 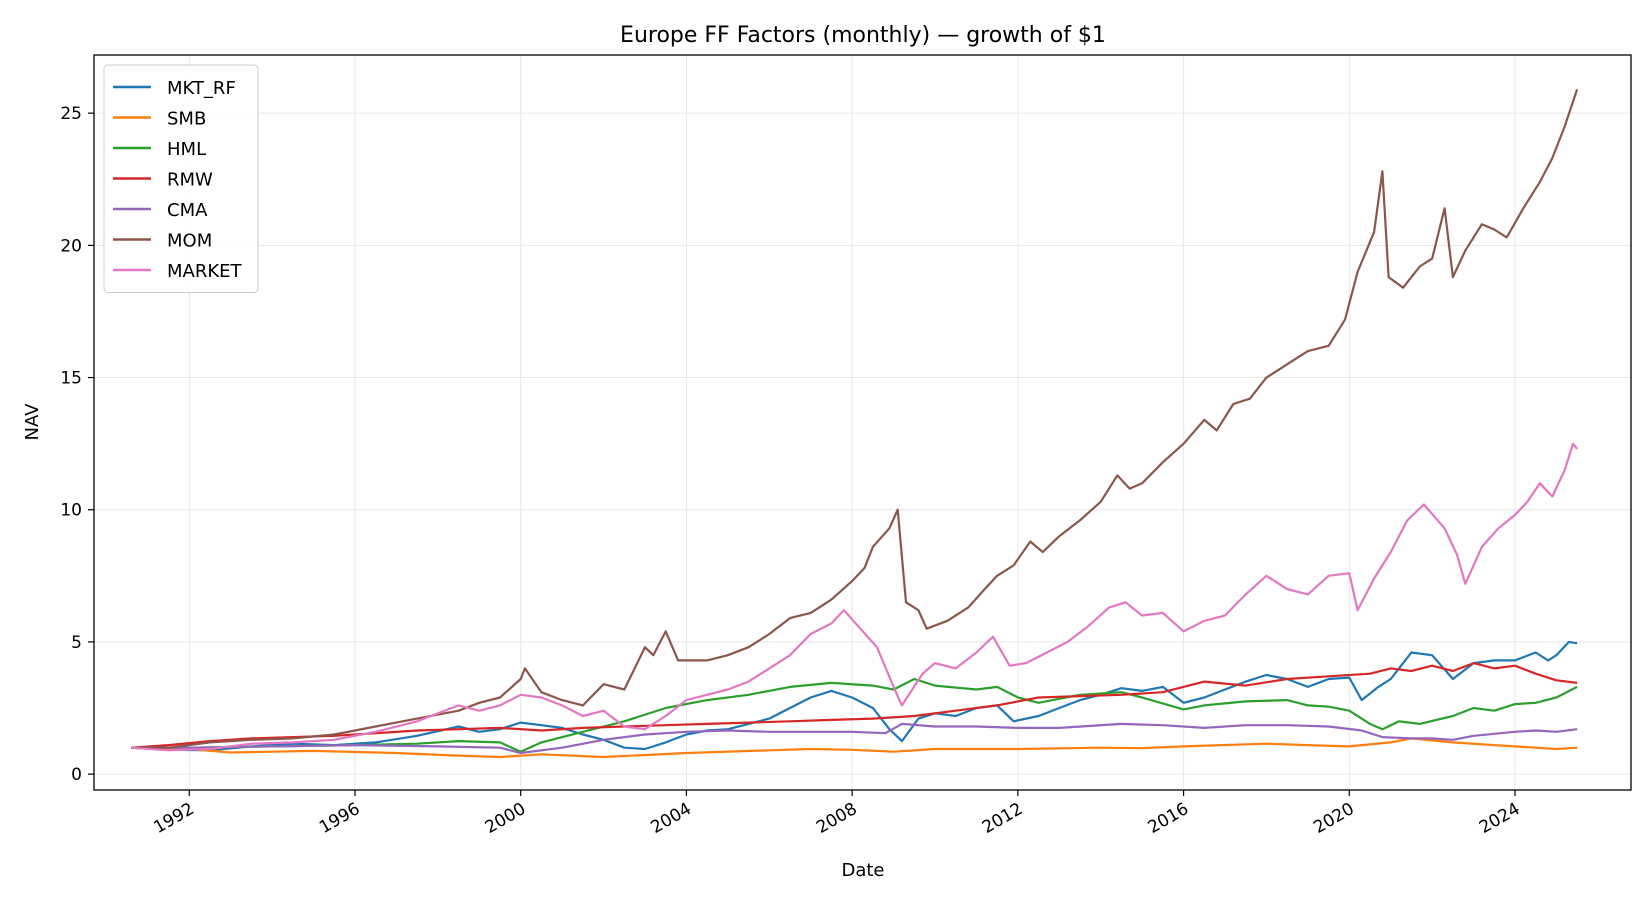 I want to click on x-tick-label: 2020, so click(x=1333, y=818).